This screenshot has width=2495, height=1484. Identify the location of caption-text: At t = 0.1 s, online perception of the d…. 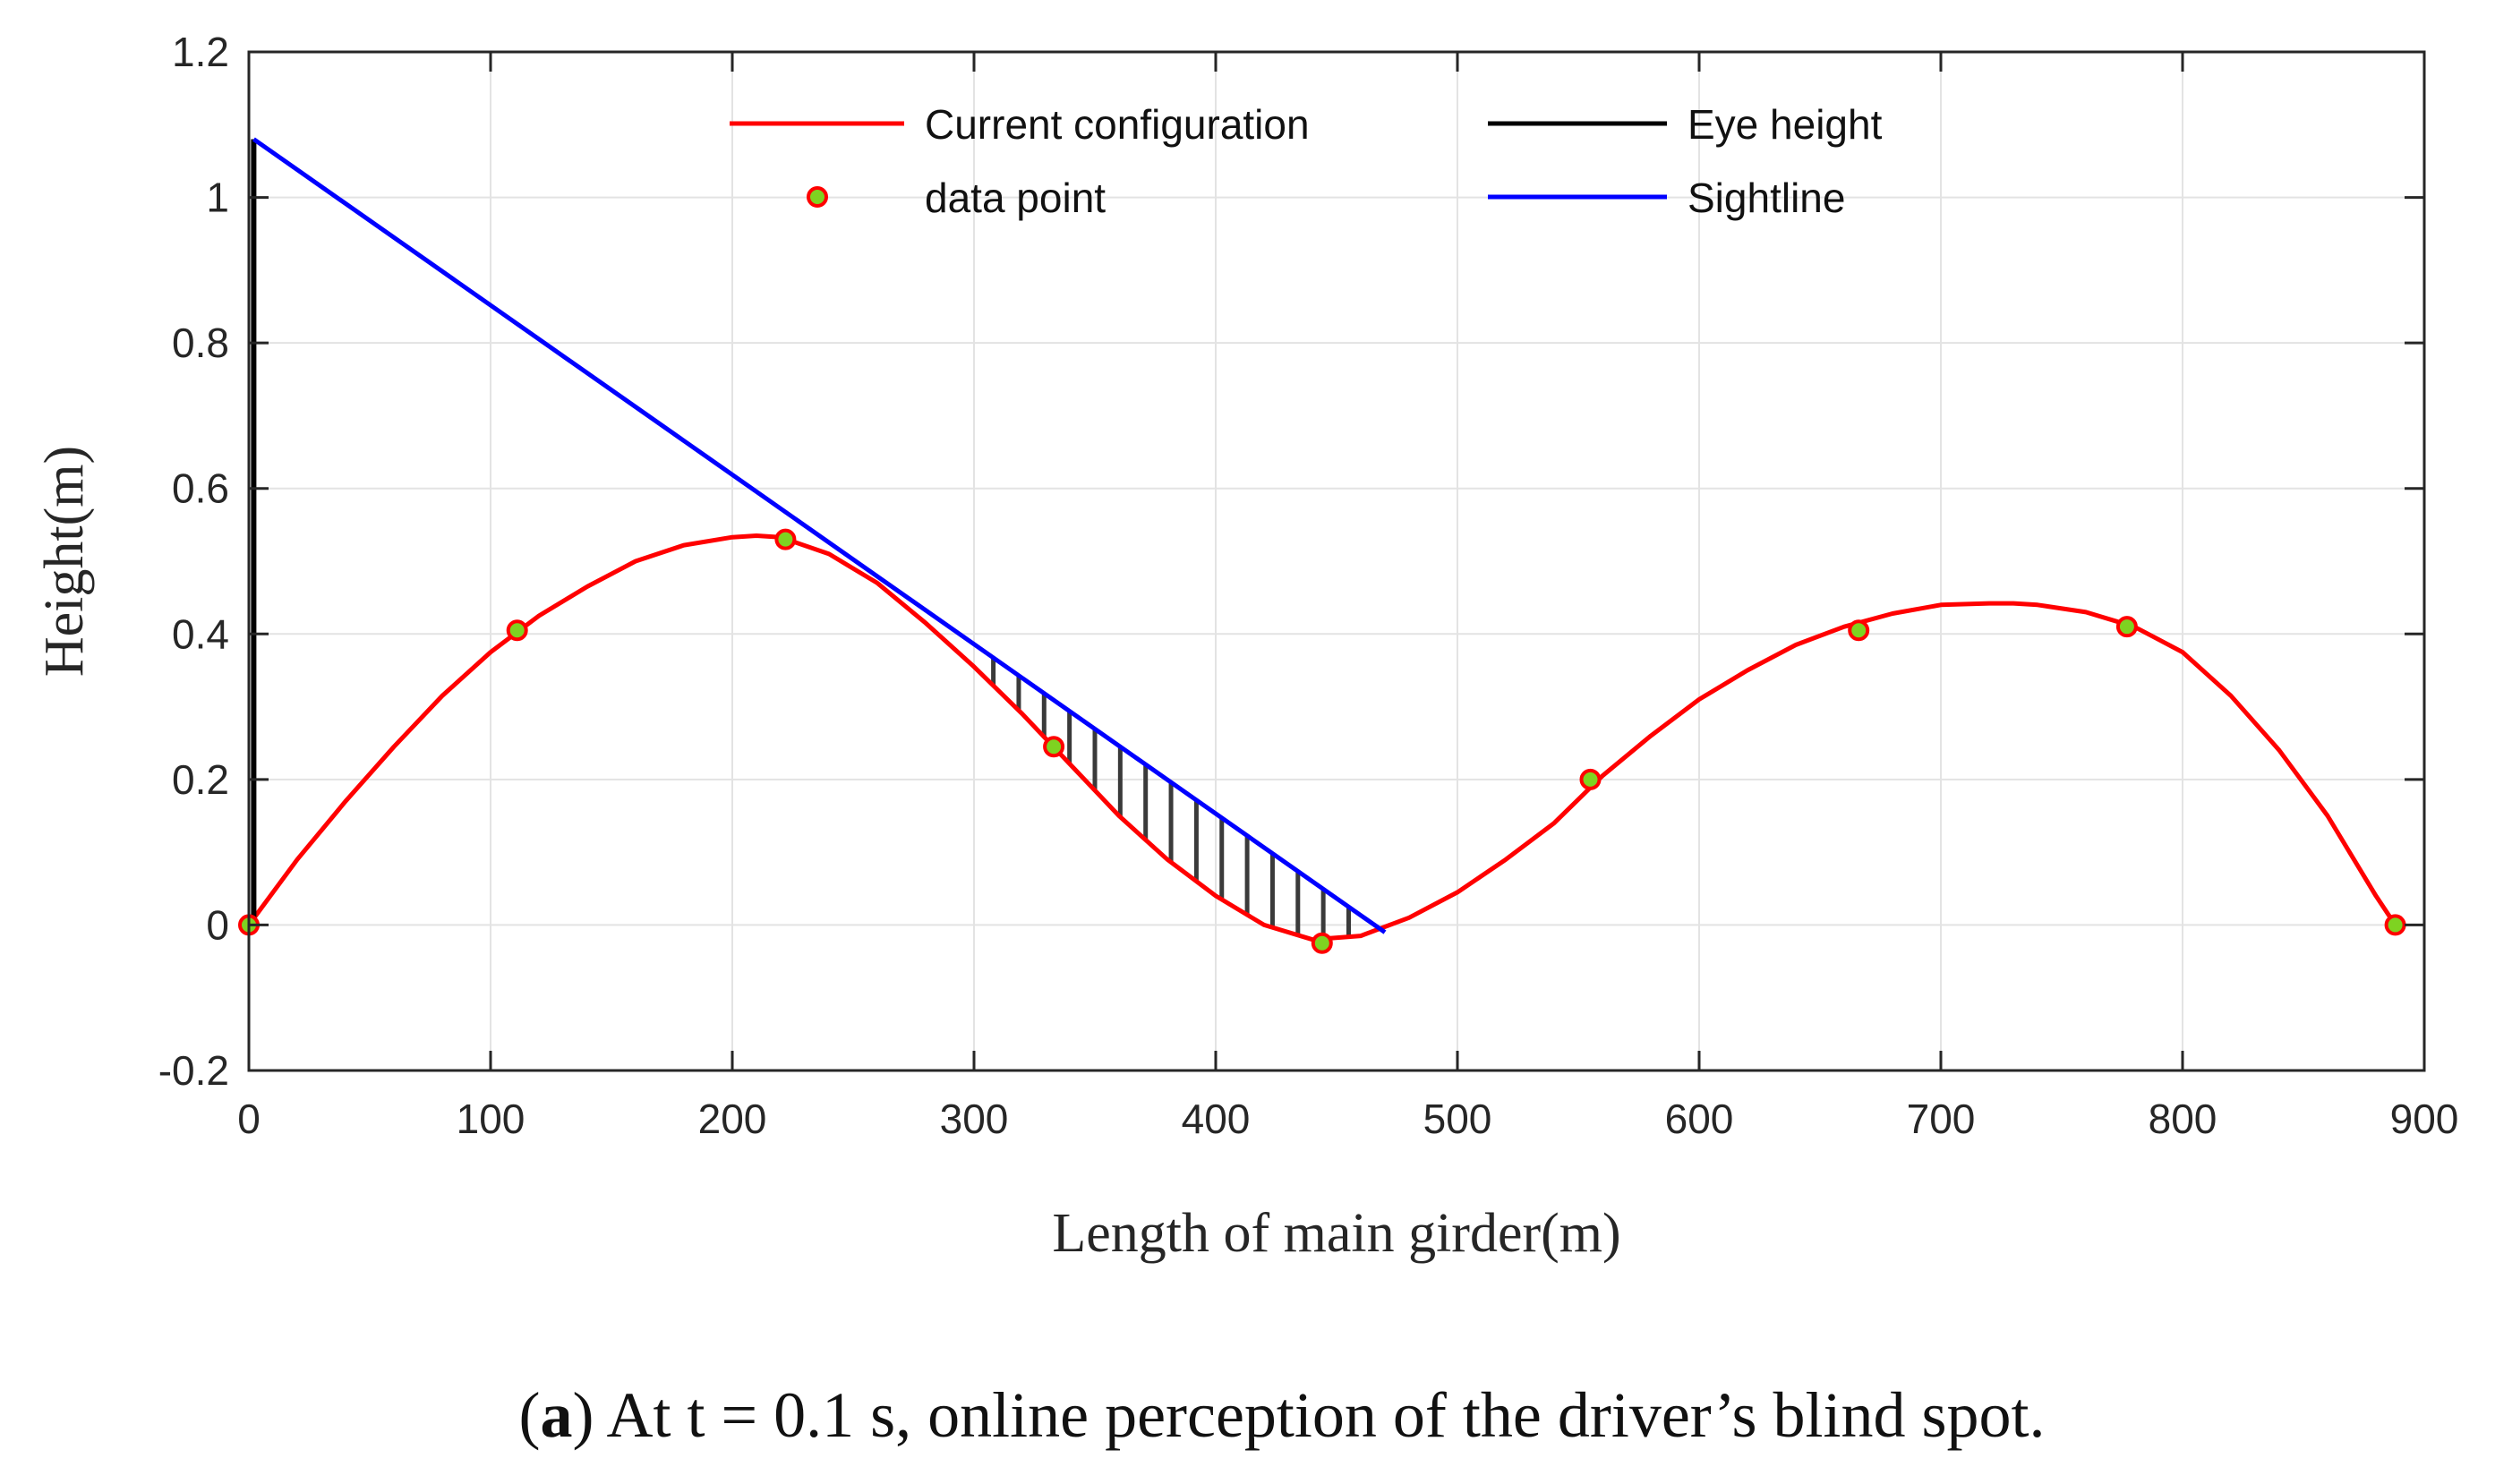
(1325, 1415).